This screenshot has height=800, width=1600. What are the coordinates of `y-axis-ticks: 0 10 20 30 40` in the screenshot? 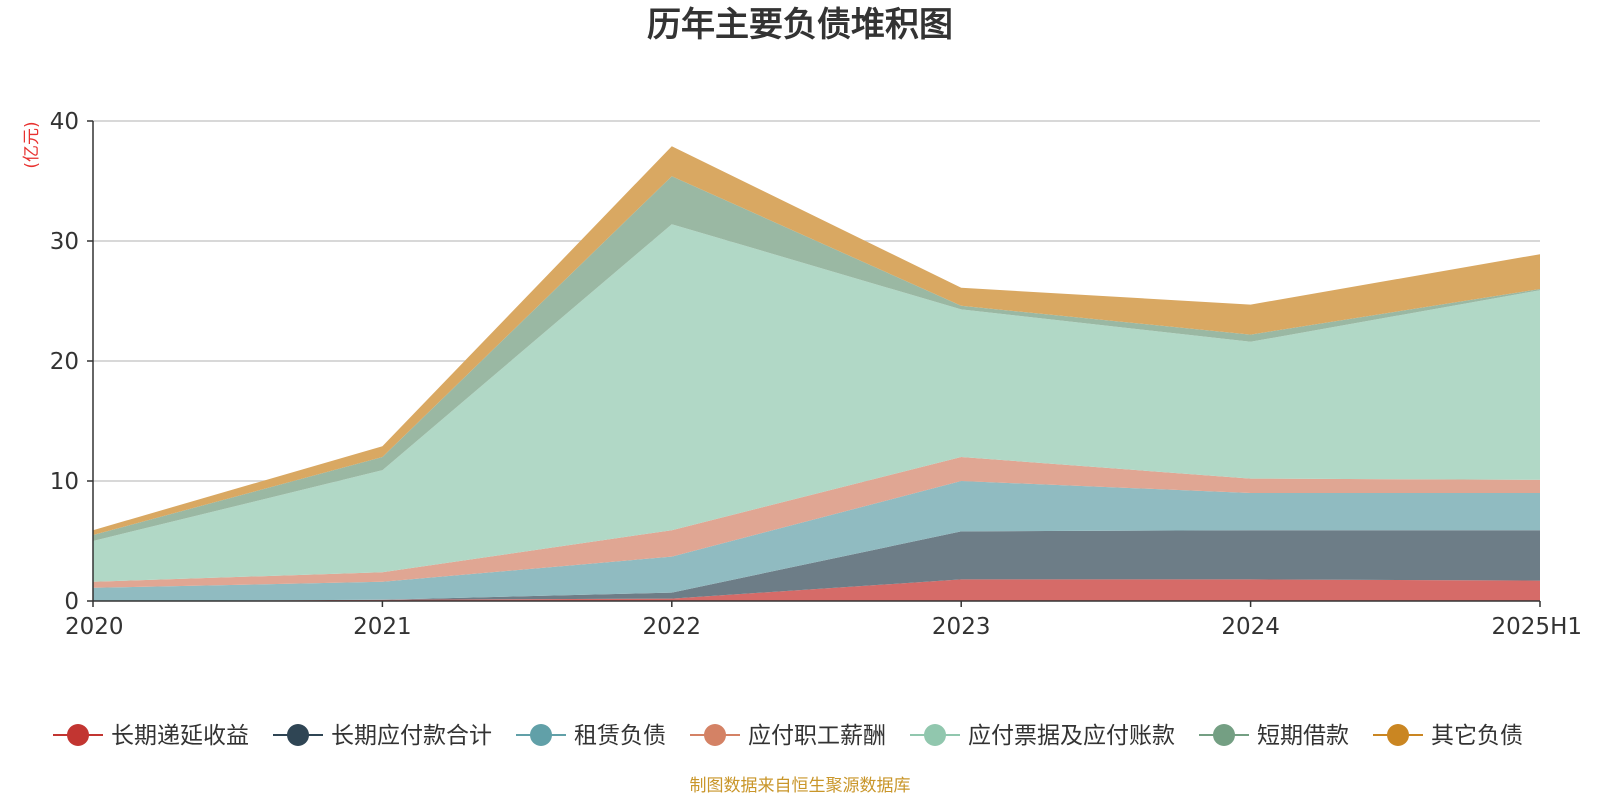 It's located at (71, 362).